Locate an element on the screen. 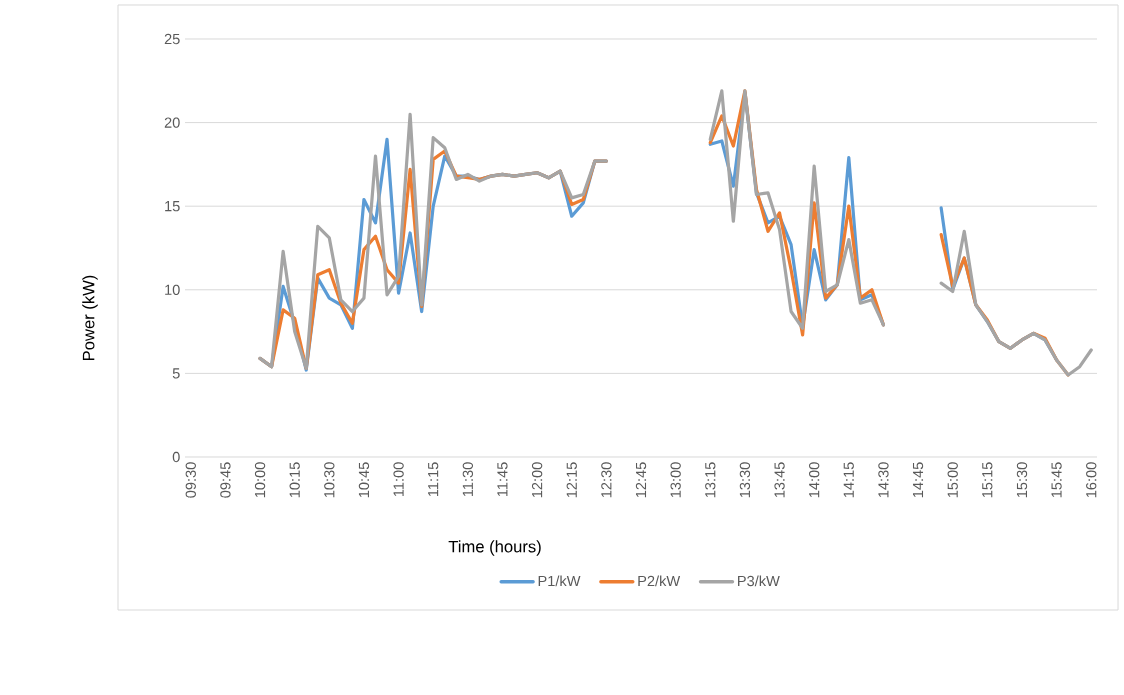 The height and width of the screenshot is (695, 1124). x-tick-label: 13:30 is located at coordinates (745, 480).